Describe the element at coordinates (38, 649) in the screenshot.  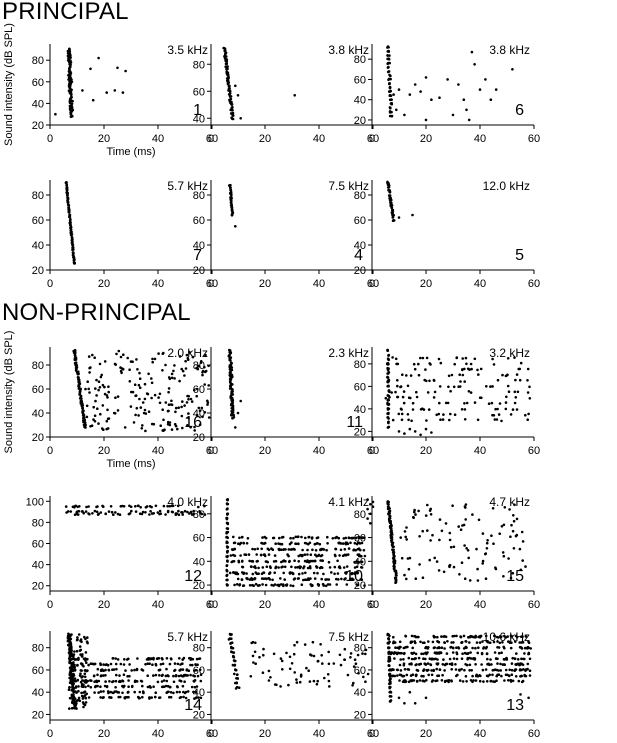
I see `y-tick-label-14-80: 80` at that location.